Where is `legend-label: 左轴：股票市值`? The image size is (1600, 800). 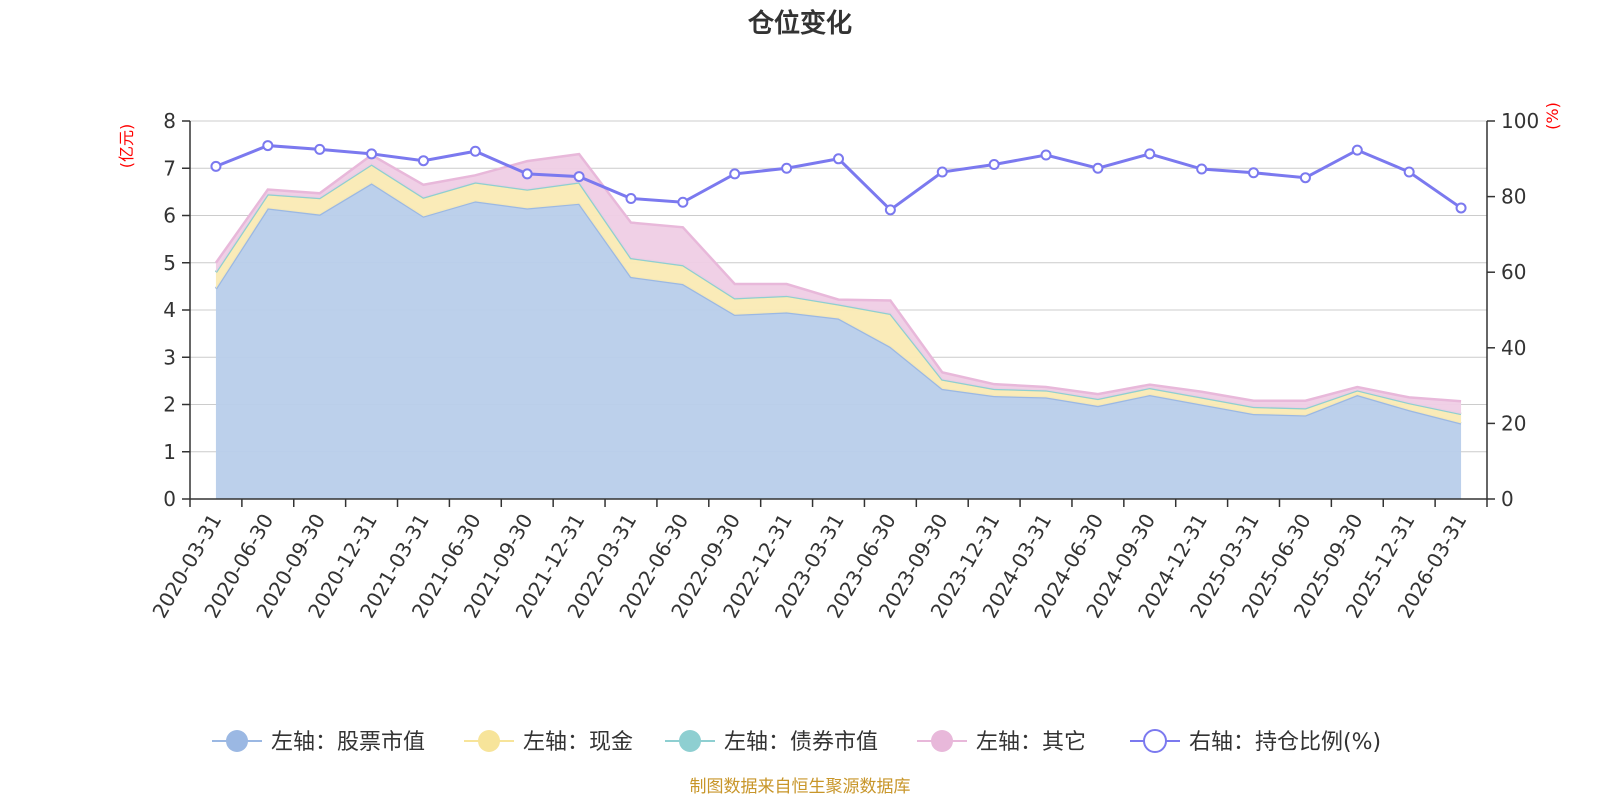
legend-label: 左轴：股票市值 is located at coordinates (348, 742).